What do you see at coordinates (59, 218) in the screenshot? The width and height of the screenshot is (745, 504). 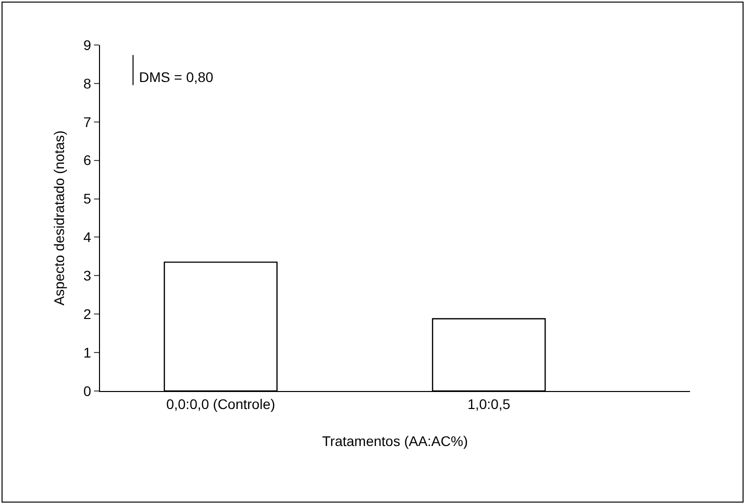 I see `y-axis-title: Aspecto desidratado (notas)` at bounding box center [59, 218].